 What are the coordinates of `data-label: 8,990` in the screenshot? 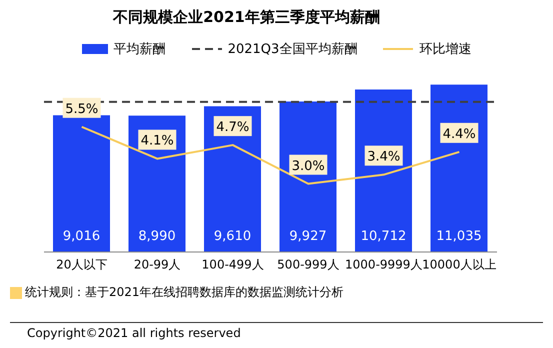 It's located at (157, 236).